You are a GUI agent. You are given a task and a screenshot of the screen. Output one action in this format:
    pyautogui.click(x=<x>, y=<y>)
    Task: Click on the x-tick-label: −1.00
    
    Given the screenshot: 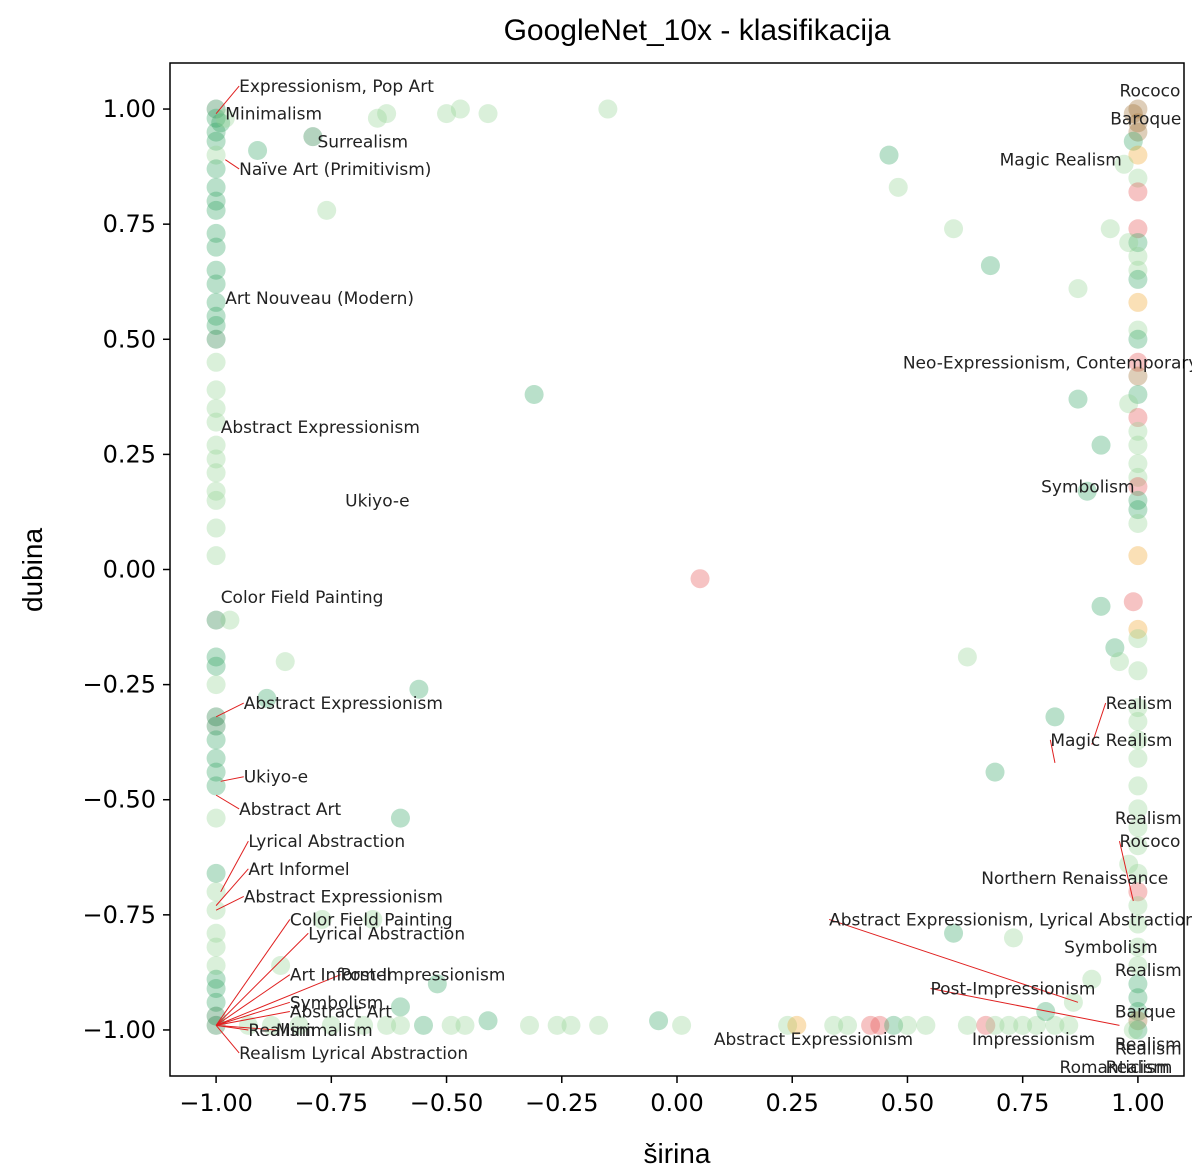 What is the action you would take?
    pyautogui.click(x=216, y=1103)
    